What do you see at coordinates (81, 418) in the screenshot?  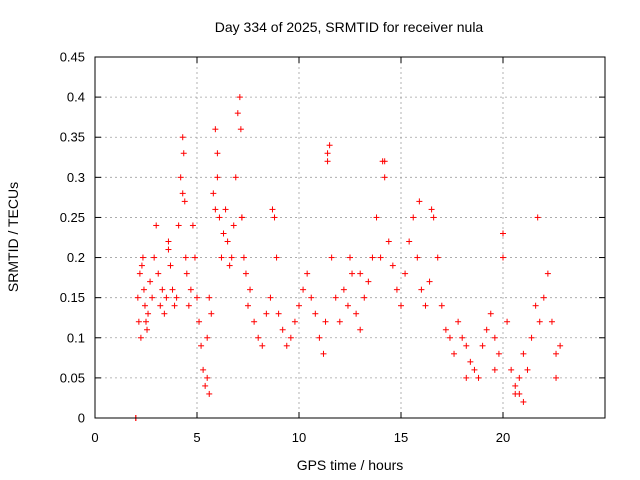 I see `y-tick-label: 0` at bounding box center [81, 418].